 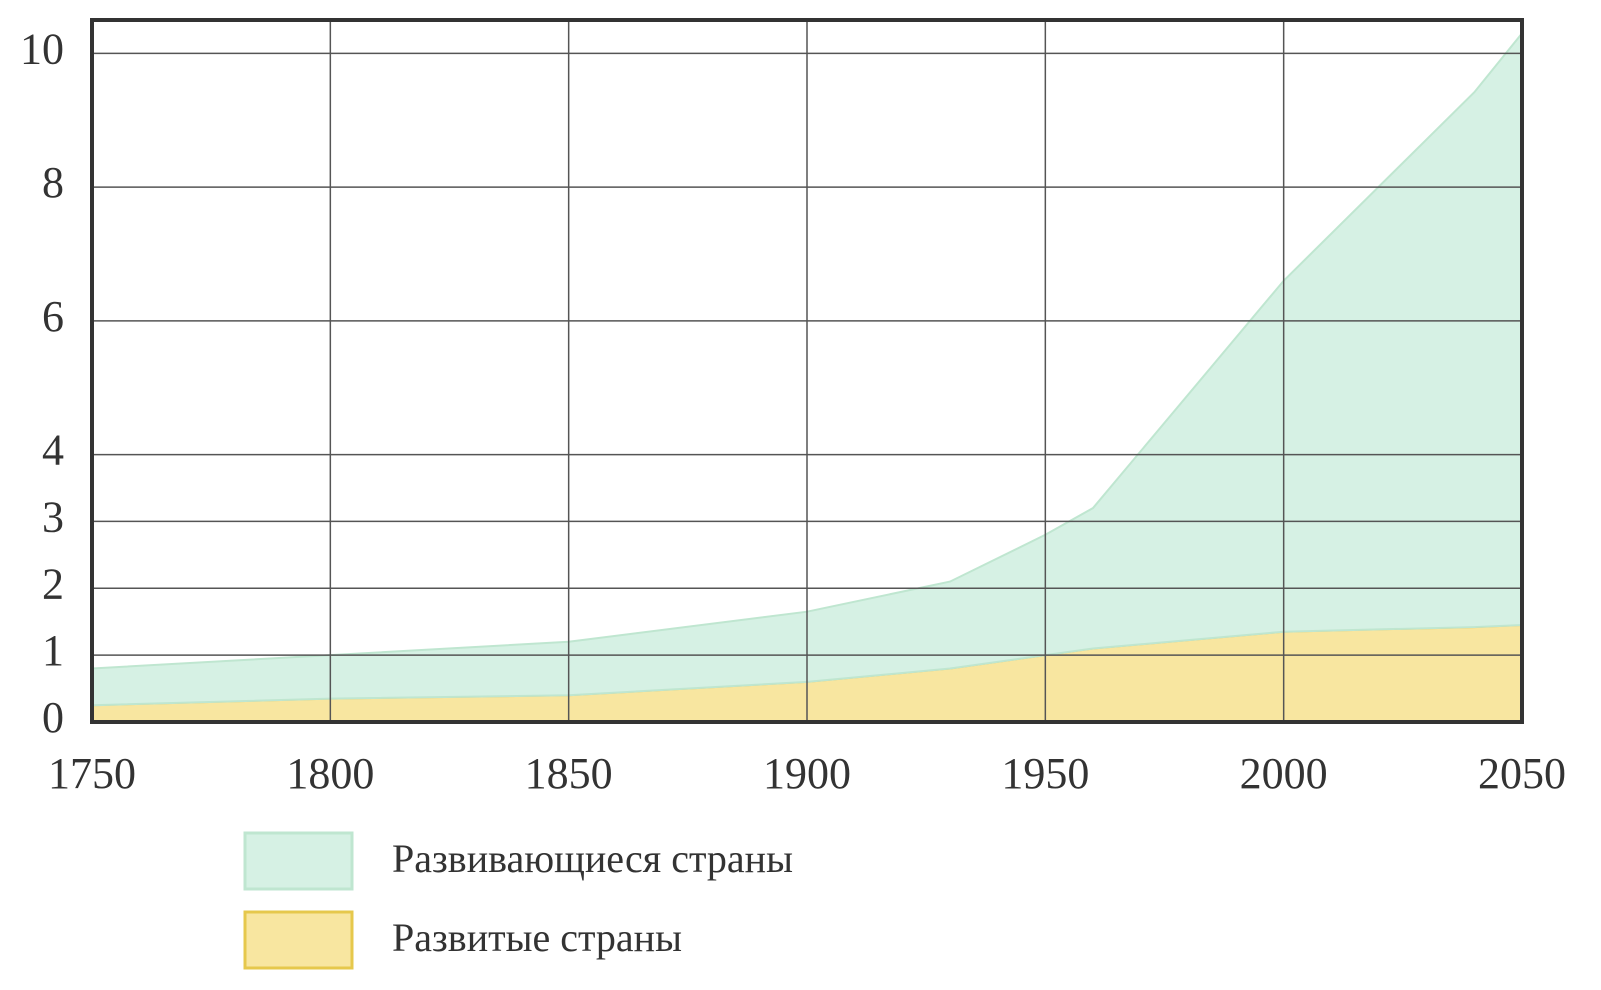 What do you see at coordinates (53, 517) in the screenshot?
I see `y-tick-label: 3` at bounding box center [53, 517].